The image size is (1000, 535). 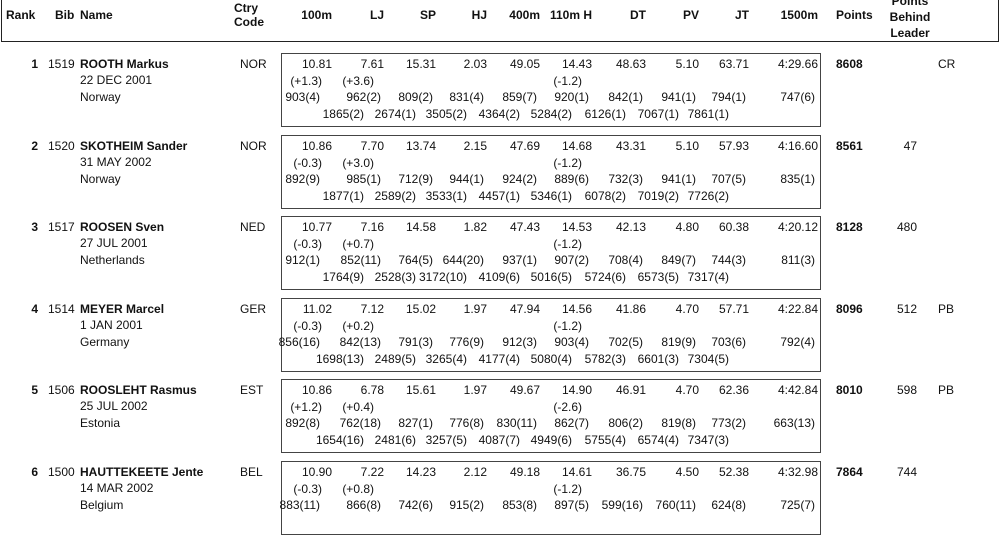 What do you see at coordinates (733, 472) in the screenshot?
I see `result: 52.38` at bounding box center [733, 472].